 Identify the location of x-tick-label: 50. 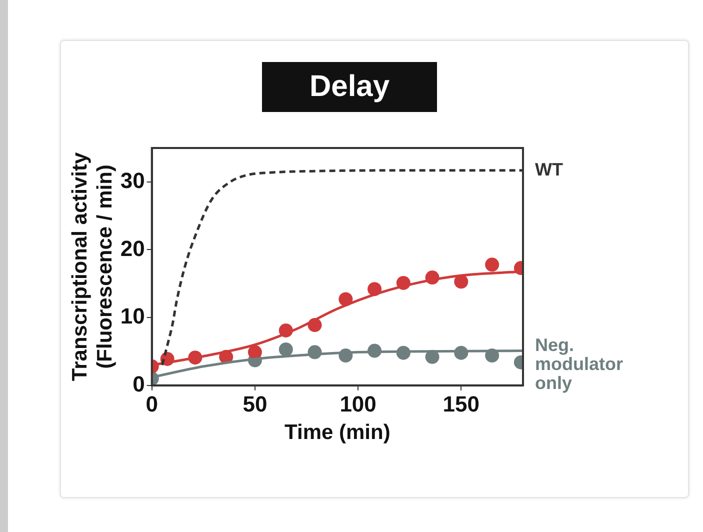
(255, 404).